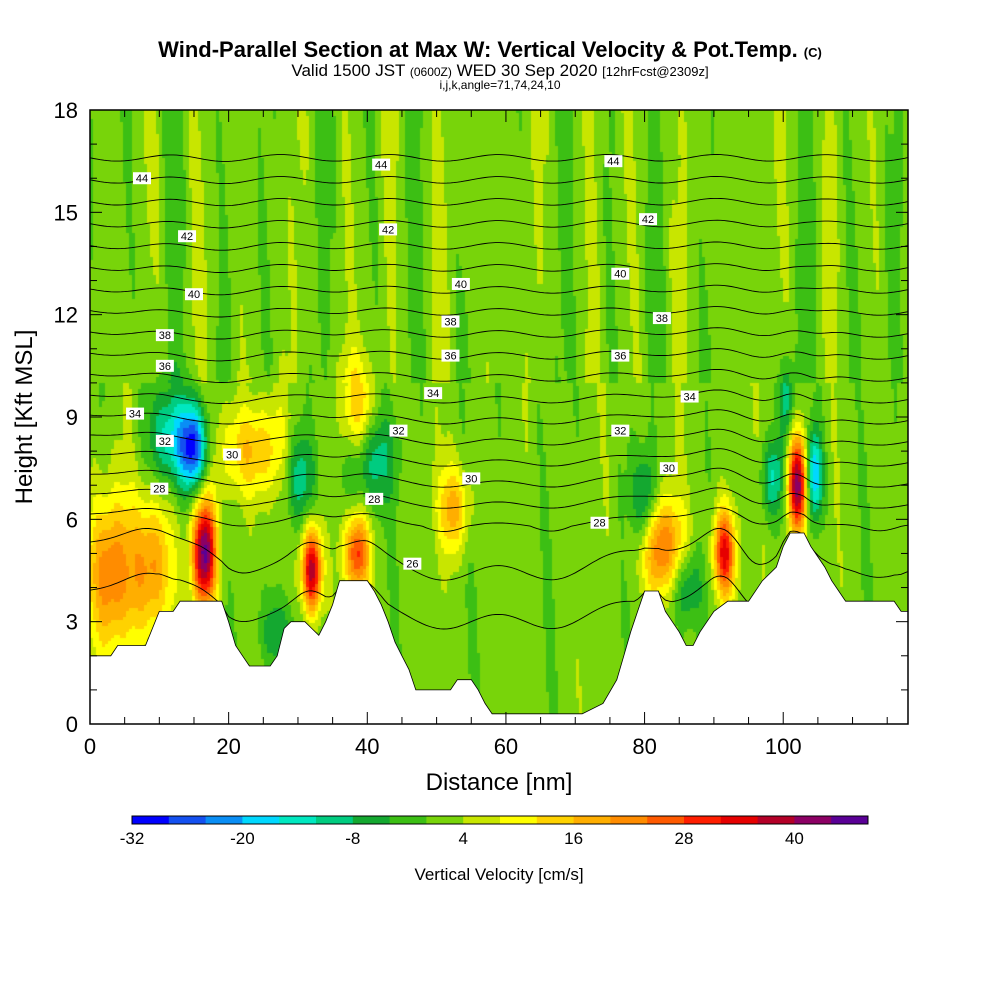 This screenshot has height=1000, width=1000. I want to click on colorbar-tick-label: 4, so click(462, 838).